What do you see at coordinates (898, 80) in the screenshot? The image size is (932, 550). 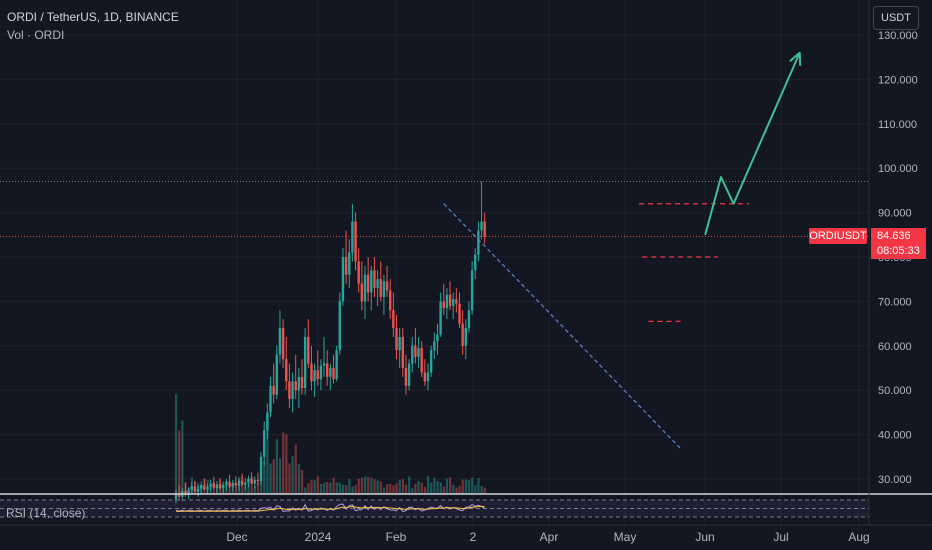 I see `price-tick-label: 120.000` at bounding box center [898, 80].